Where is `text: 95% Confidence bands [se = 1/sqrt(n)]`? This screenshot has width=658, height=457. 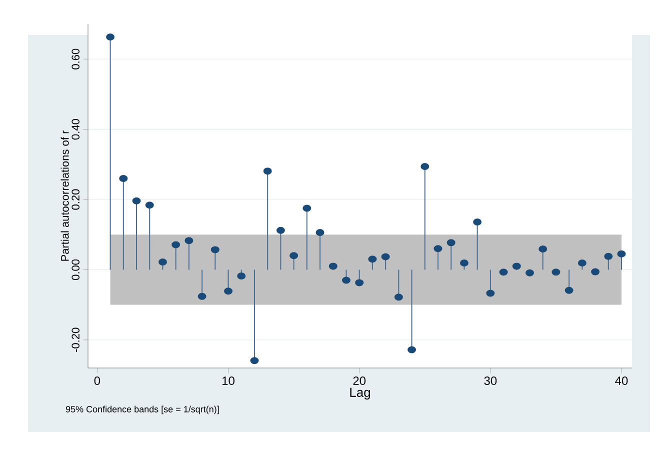
text: 95% Confidence bands [se = 1/sqrt(n)] is located at coordinates (142, 410).